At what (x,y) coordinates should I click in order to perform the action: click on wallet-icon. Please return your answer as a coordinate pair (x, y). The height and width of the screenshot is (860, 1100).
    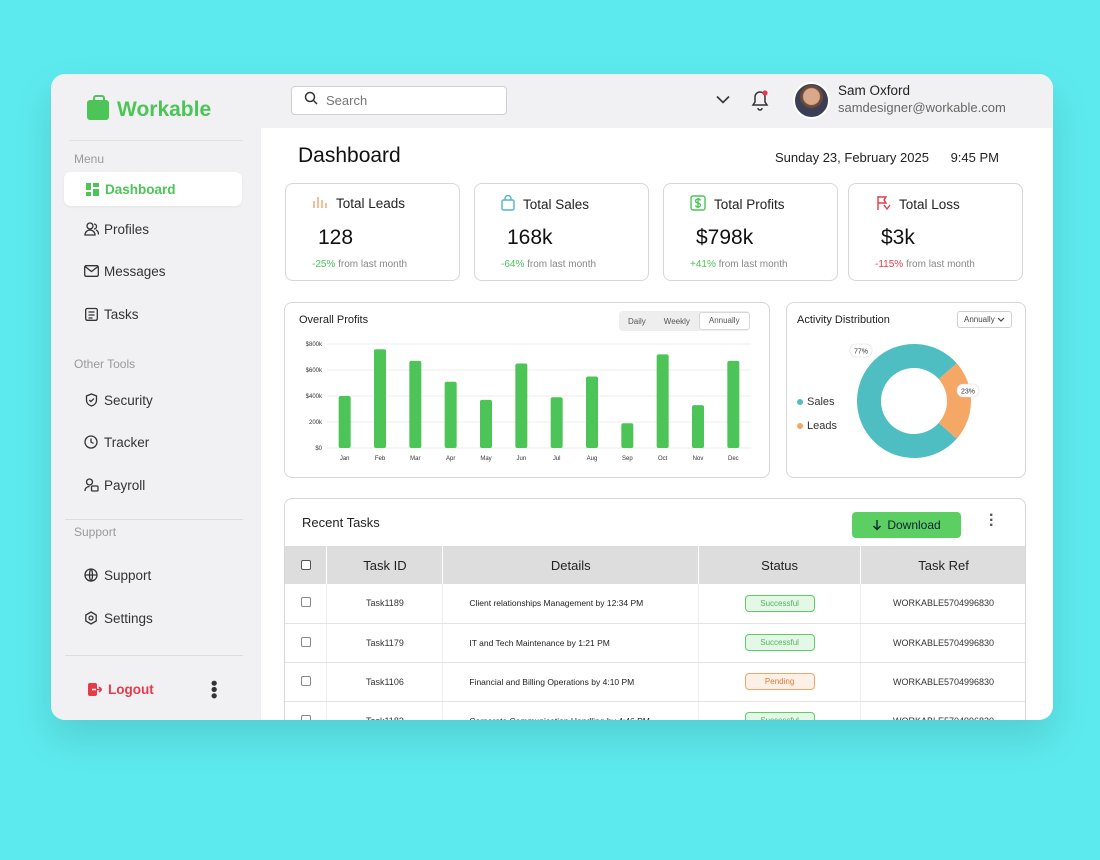
    Looking at the image, I should click on (91, 485).